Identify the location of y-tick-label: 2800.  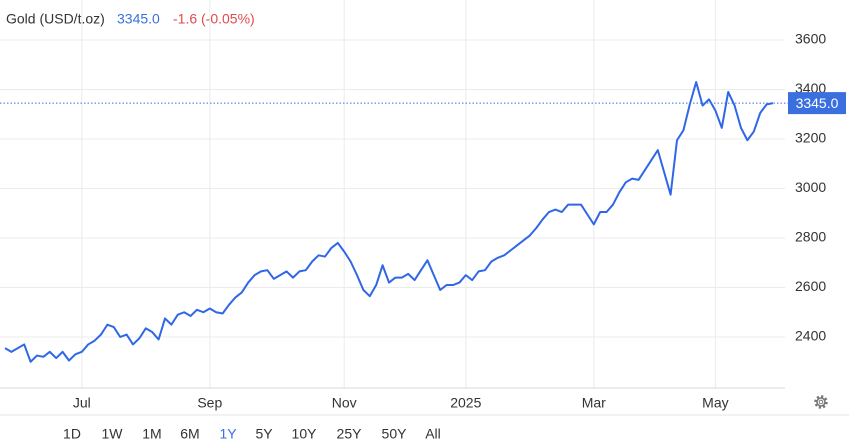
(810, 237).